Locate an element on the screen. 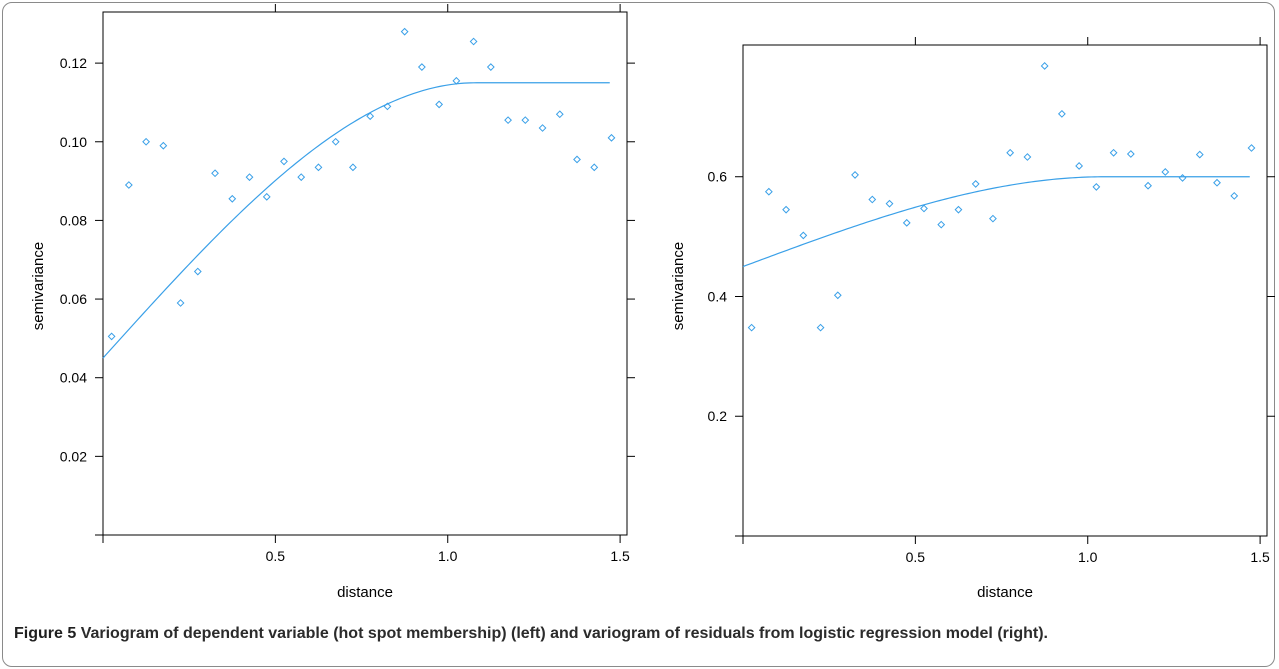  right-y-axis-label: semivariance is located at coordinates (678, 286).